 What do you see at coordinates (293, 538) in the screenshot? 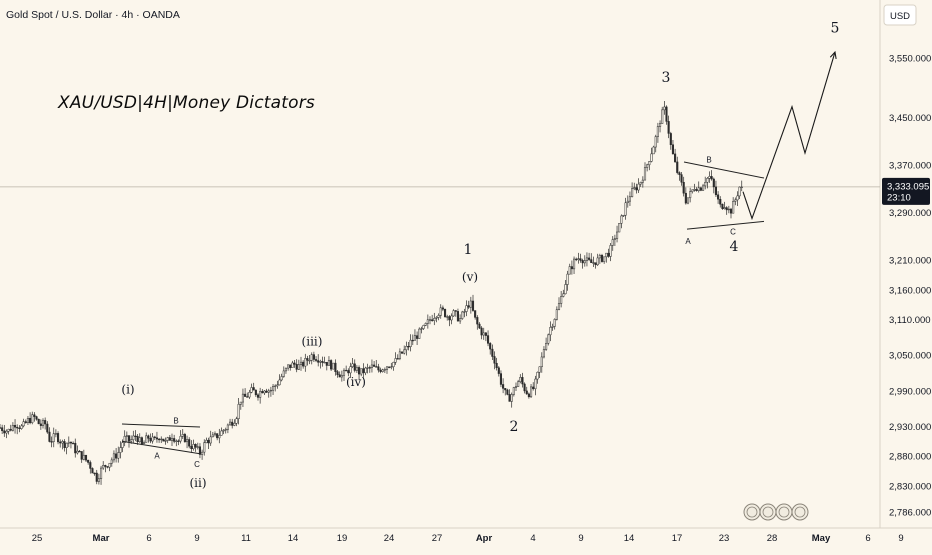
I see `time-tick-label: 14` at bounding box center [293, 538].